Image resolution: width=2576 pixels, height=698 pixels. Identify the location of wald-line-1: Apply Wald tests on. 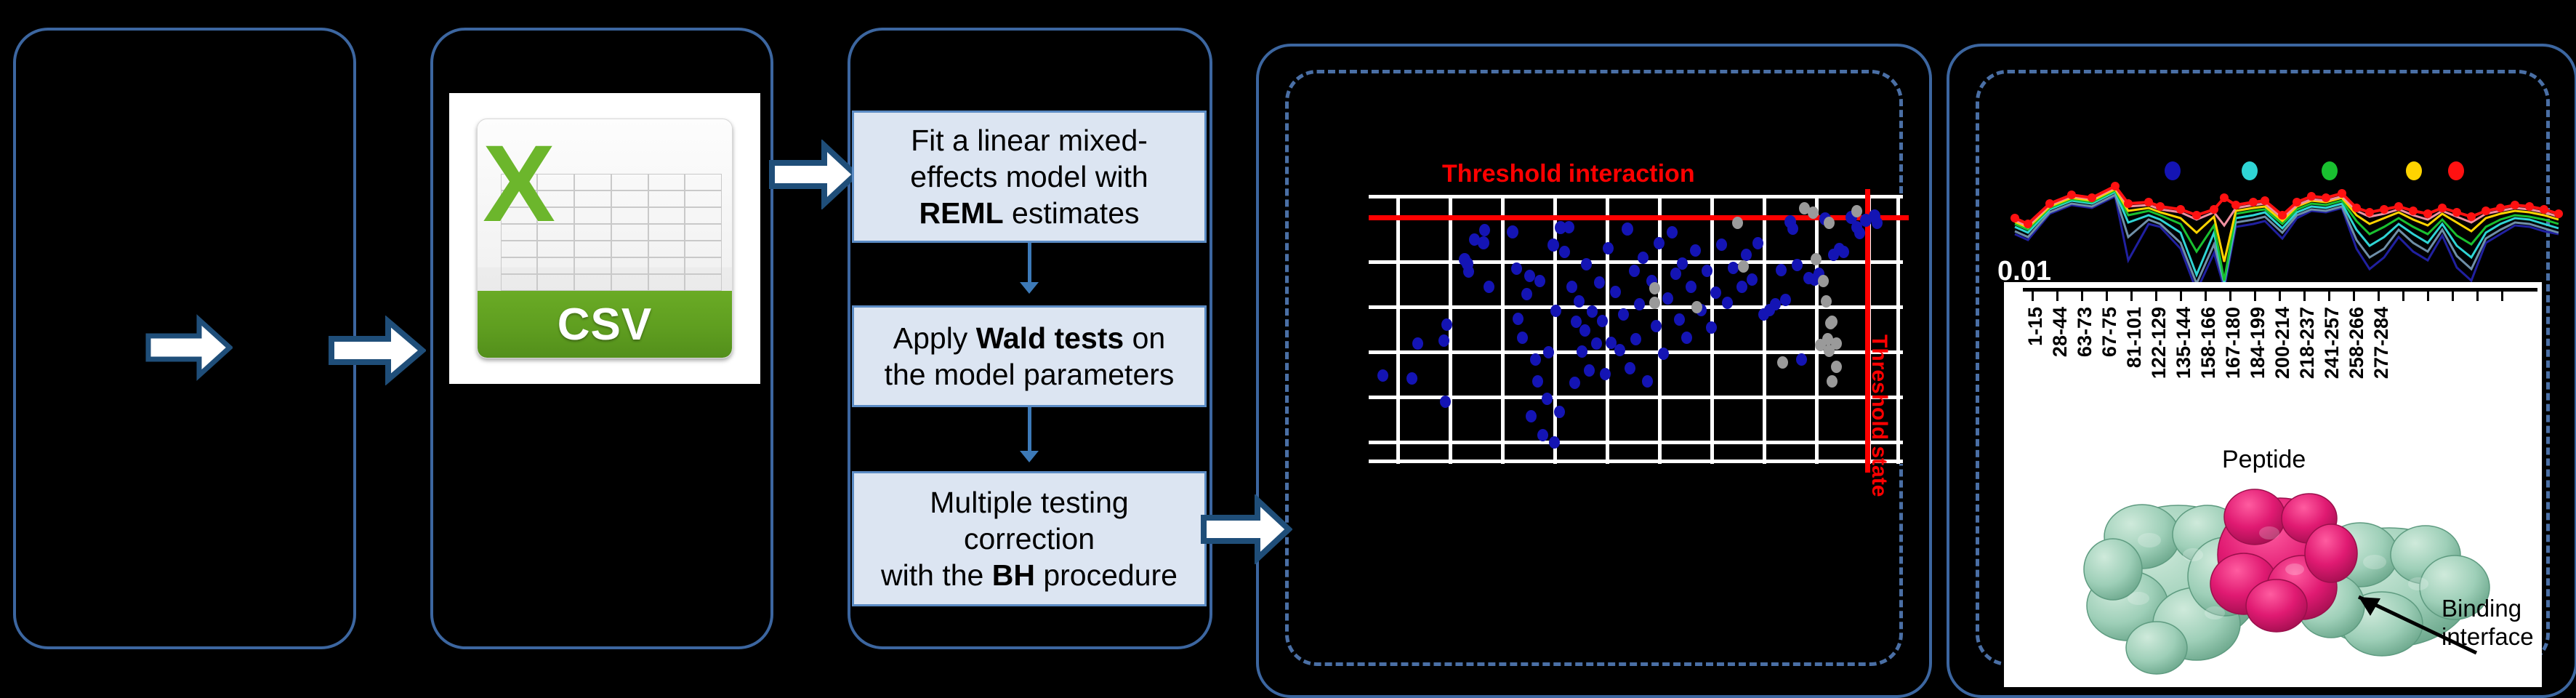
(1029, 338).